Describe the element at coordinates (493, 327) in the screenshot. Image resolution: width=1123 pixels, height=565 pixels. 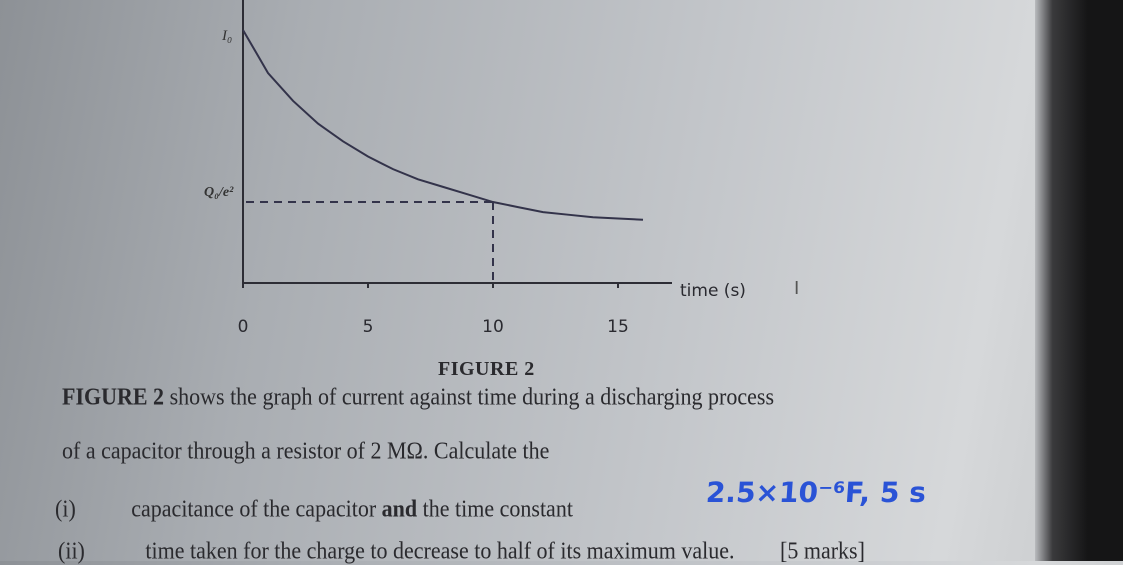
I see `x-tick-label: 10` at that location.